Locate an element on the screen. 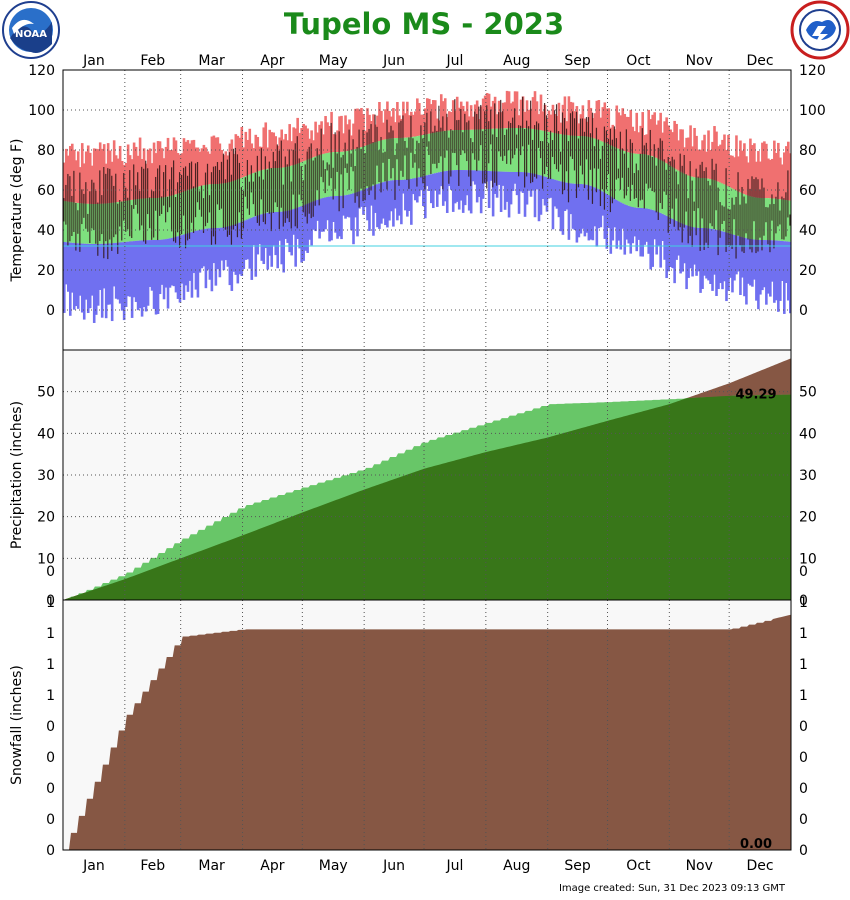  y-tick-label-left: 20 is located at coordinates (46, 271).